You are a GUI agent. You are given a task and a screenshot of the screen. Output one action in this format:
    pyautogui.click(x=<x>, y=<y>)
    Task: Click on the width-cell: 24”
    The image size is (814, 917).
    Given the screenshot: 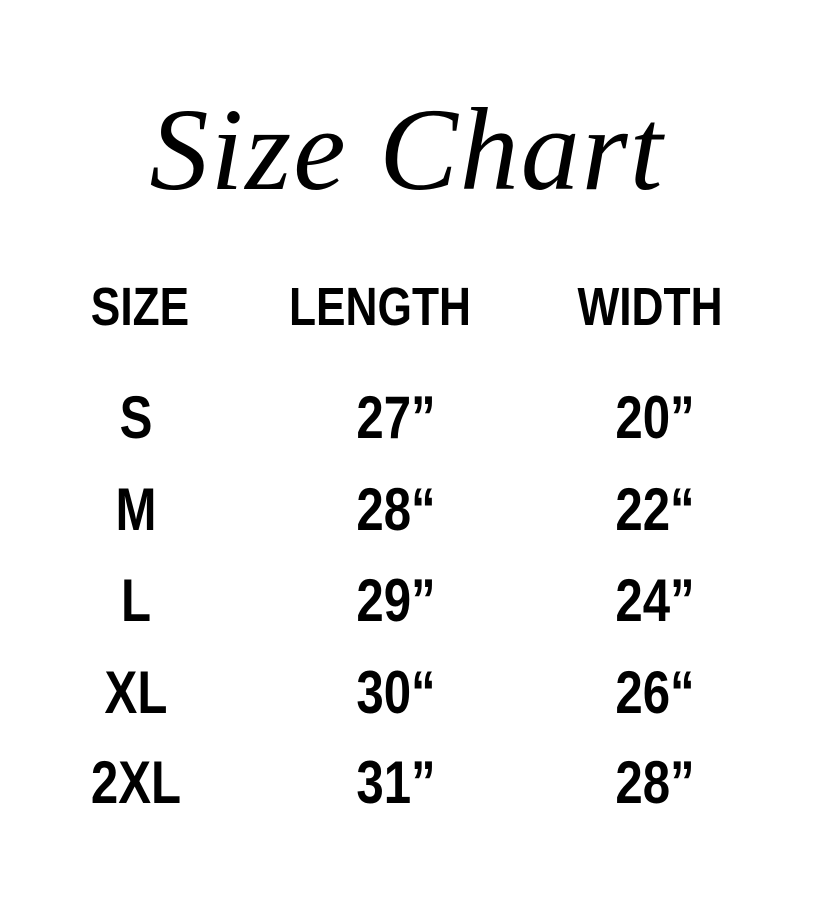 What is the action you would take?
    pyautogui.click(x=655, y=600)
    